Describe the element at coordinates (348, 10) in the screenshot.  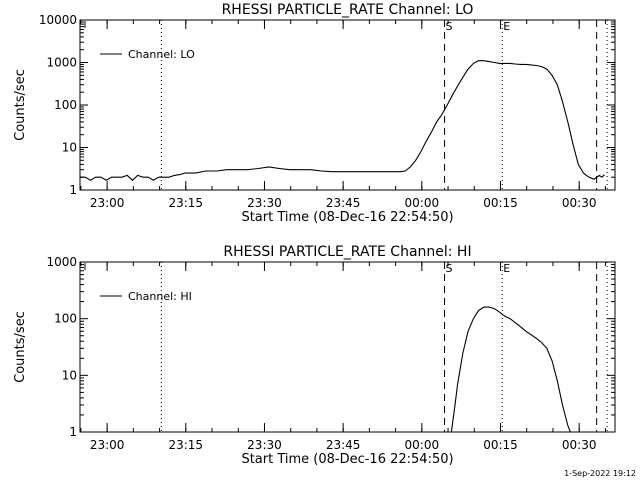
I see `chart-title-lo: RHESSI PARTICLE_RATE Channel: LO` at that location.